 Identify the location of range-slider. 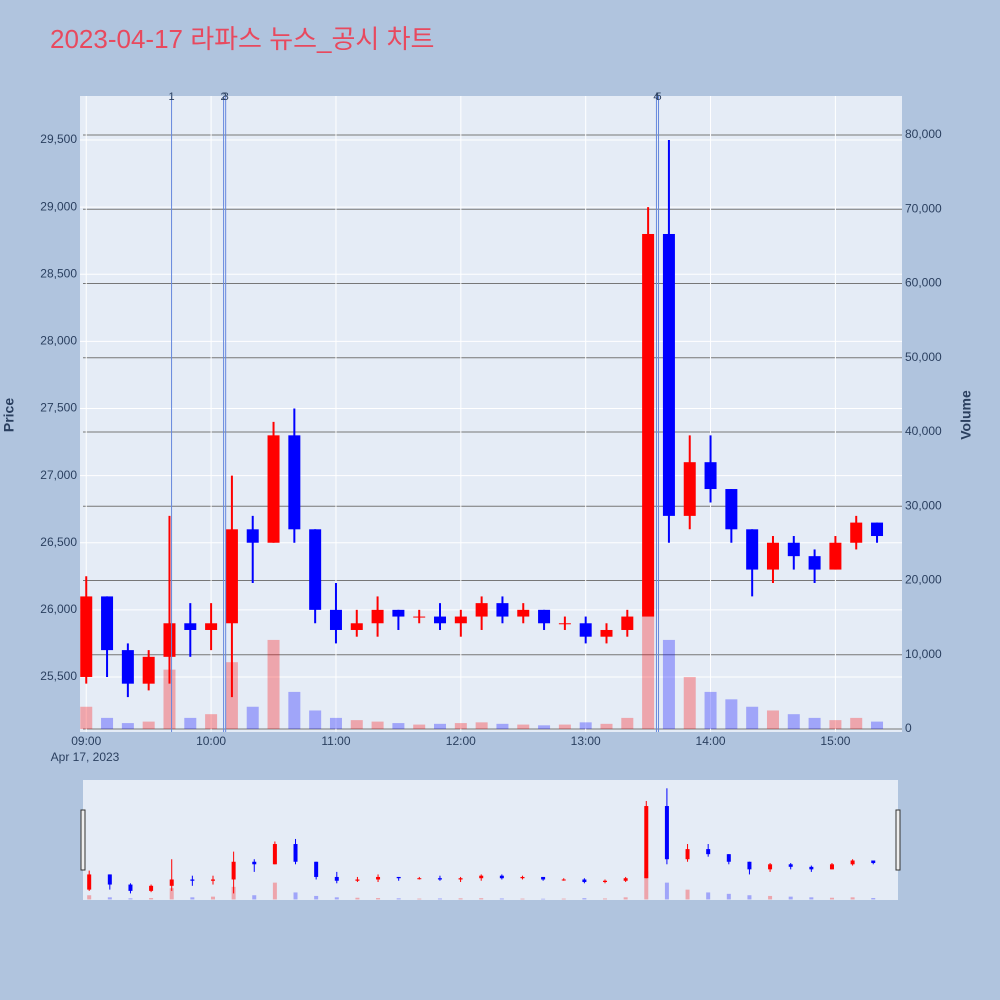
(490, 840).